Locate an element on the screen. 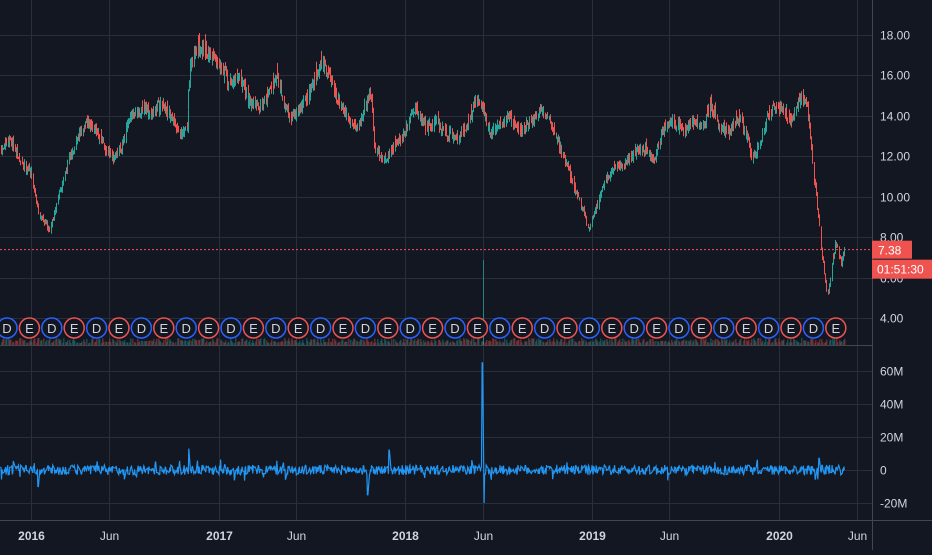 This screenshot has width=932, height=555. time-tick-label: Jun is located at coordinates (109, 536).